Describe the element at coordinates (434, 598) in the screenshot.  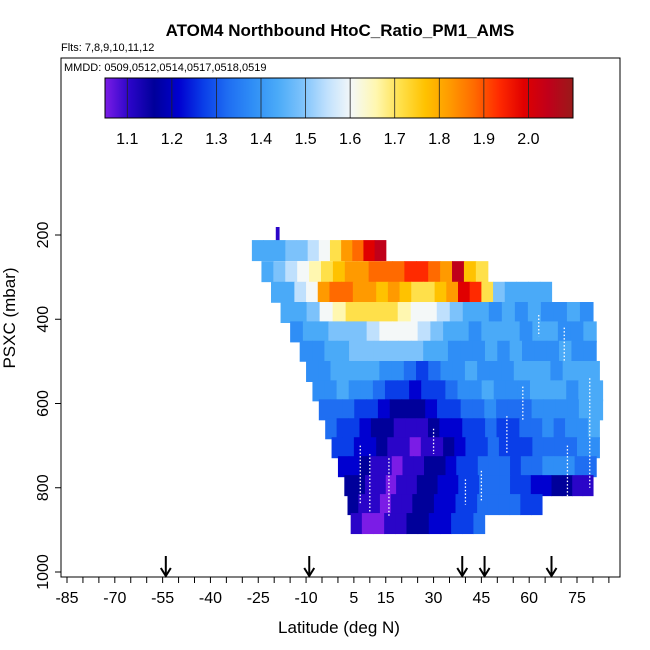
I see `x-tick-label: 30` at that location.